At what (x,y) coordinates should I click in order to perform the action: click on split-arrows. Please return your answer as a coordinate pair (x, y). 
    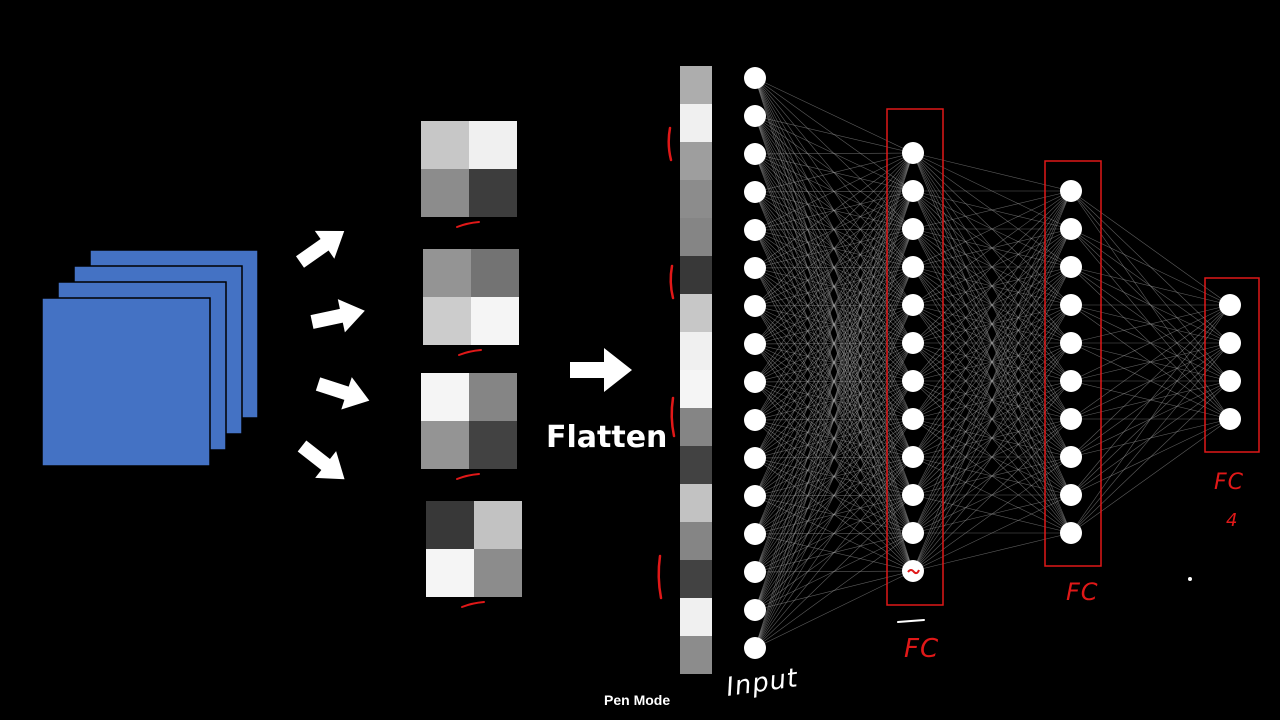
    Looking at the image, I should click on (332, 355).